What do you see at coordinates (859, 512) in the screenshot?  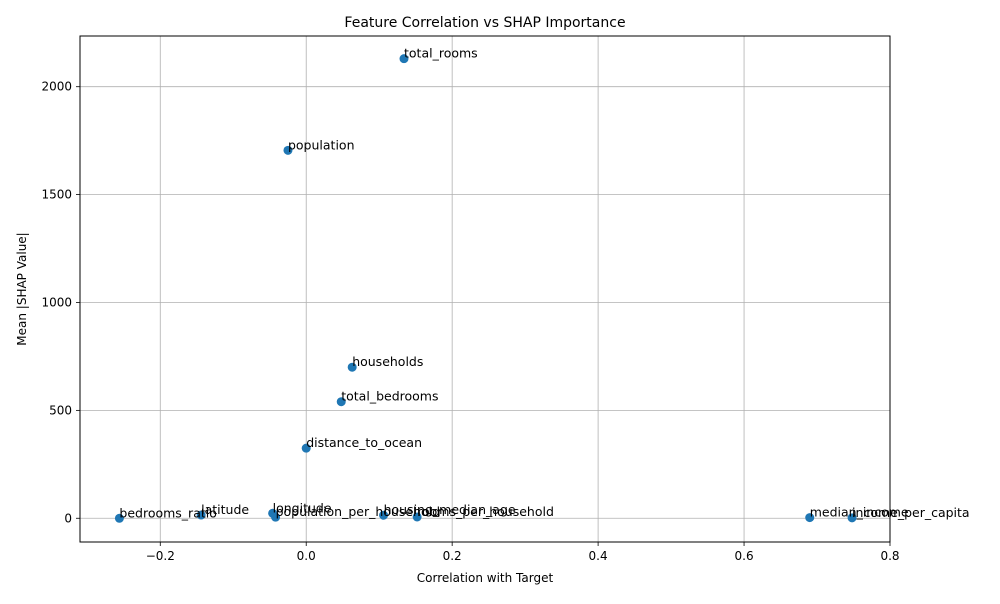 I see `point-label: median_income` at bounding box center [859, 512].